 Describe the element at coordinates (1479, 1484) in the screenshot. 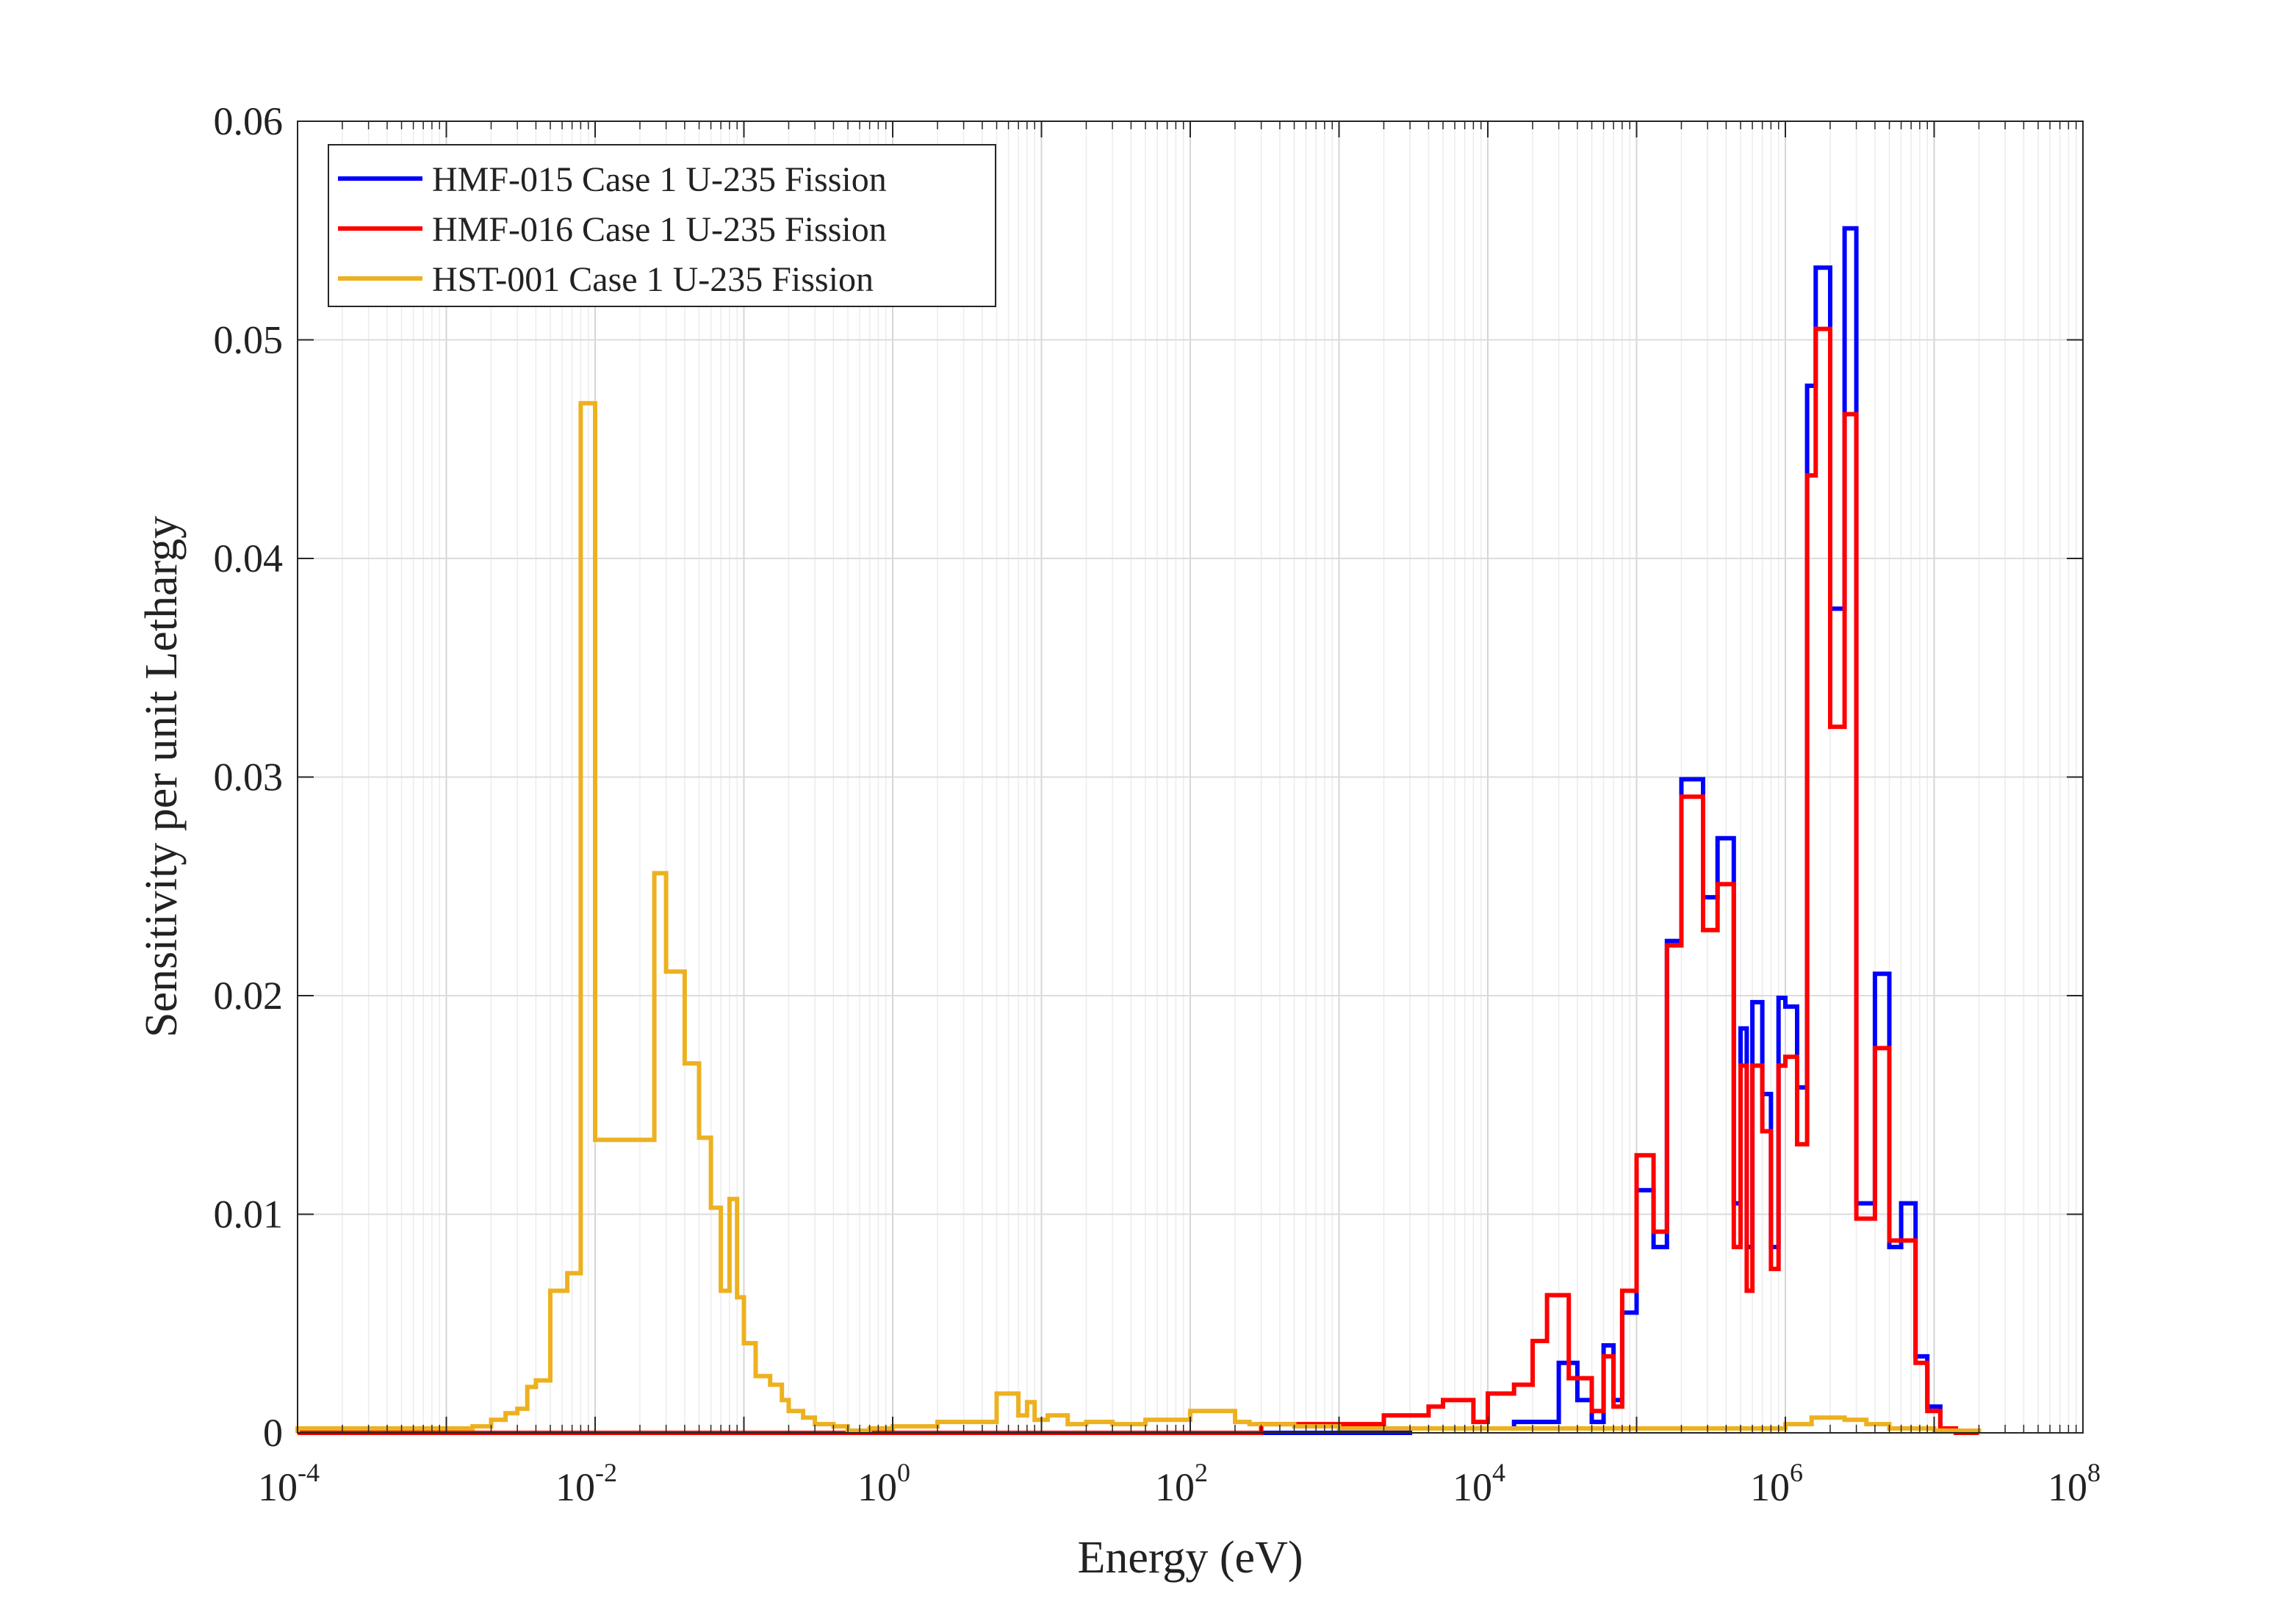

I see `x-tick-label: 10⁴` at that location.